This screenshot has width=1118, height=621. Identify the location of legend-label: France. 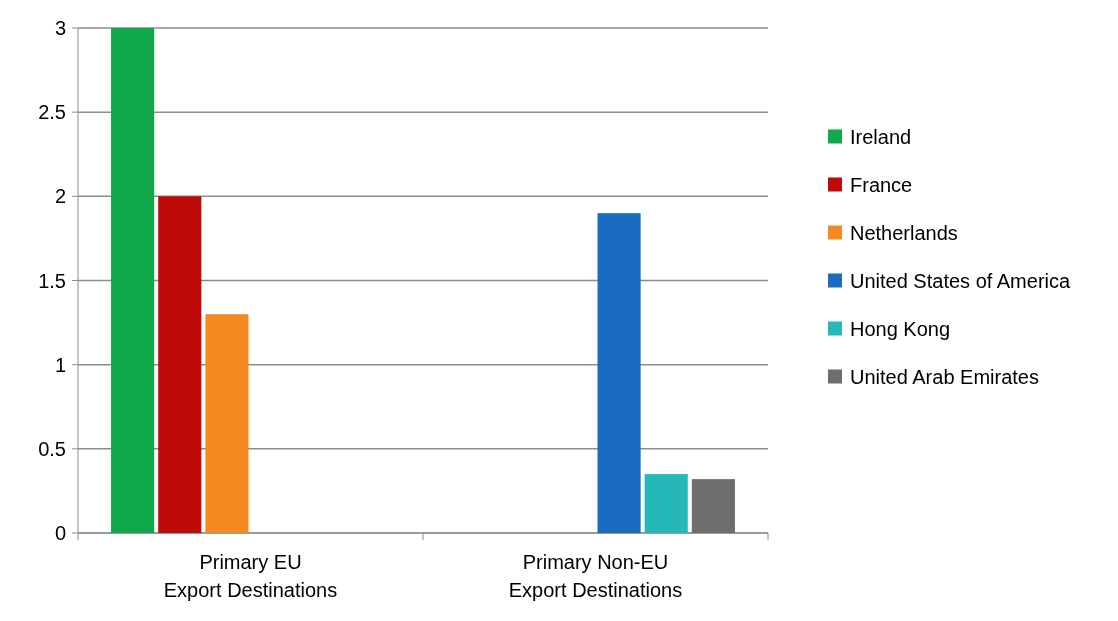
(881, 184).